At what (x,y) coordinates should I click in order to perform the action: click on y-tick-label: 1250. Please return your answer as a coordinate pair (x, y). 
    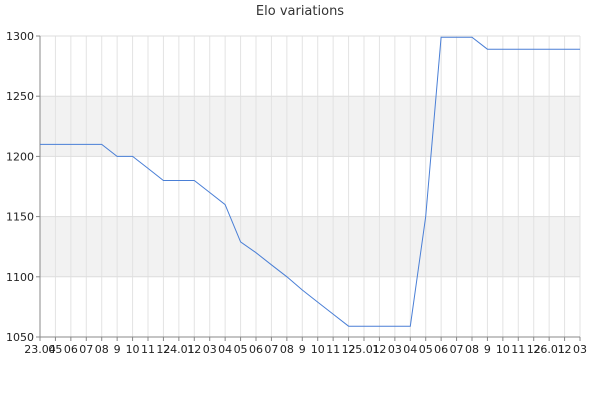
    Looking at the image, I should click on (20, 96).